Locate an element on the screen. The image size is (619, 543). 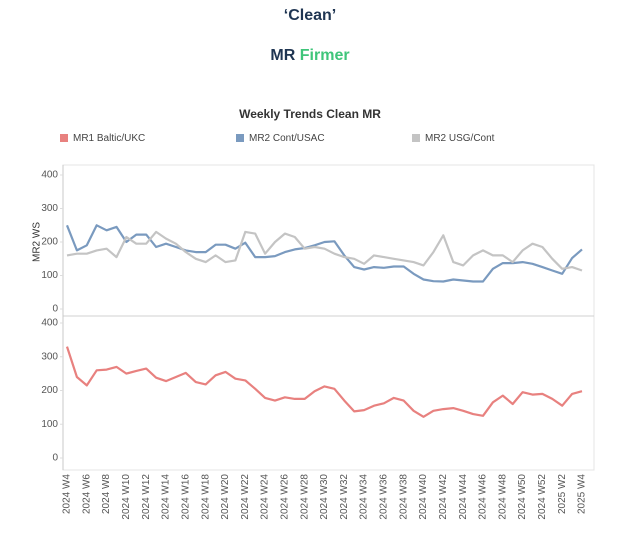
x-tick-label: 2024 W24 is located at coordinates (265, 497).